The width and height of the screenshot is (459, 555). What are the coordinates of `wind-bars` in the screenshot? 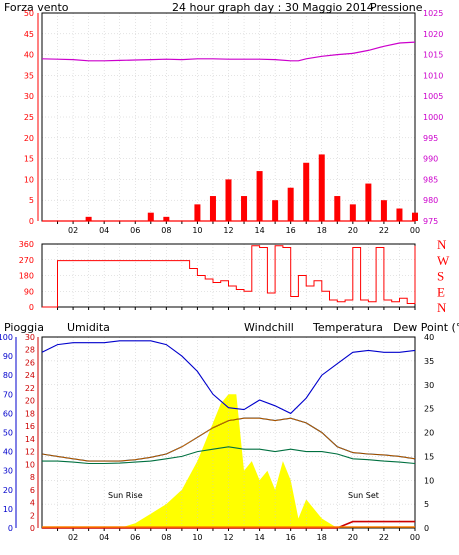 It's located at (251, 187).